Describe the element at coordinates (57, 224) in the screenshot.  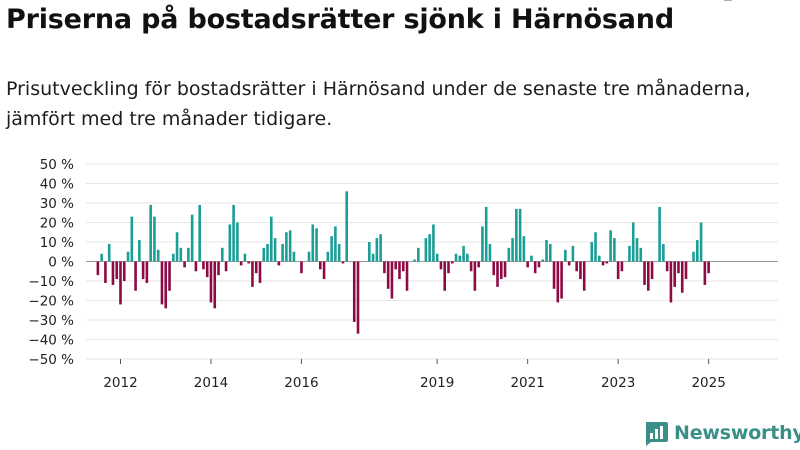
I see `y-tick-label: 20 %` at that location.